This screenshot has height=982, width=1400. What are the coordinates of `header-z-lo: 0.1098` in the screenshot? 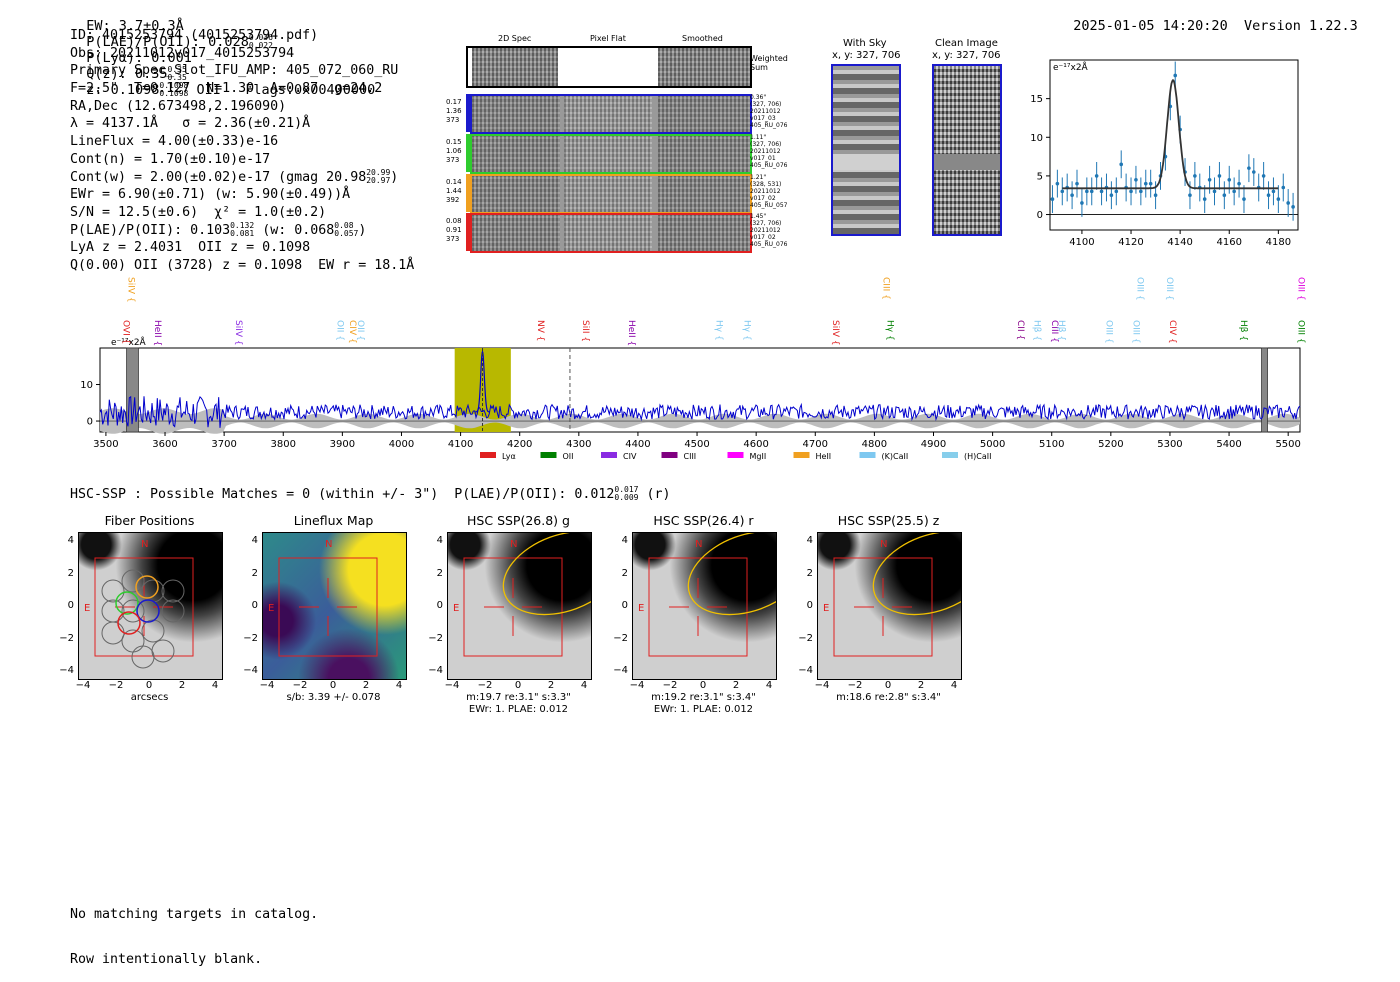 It's located at (174, 93).